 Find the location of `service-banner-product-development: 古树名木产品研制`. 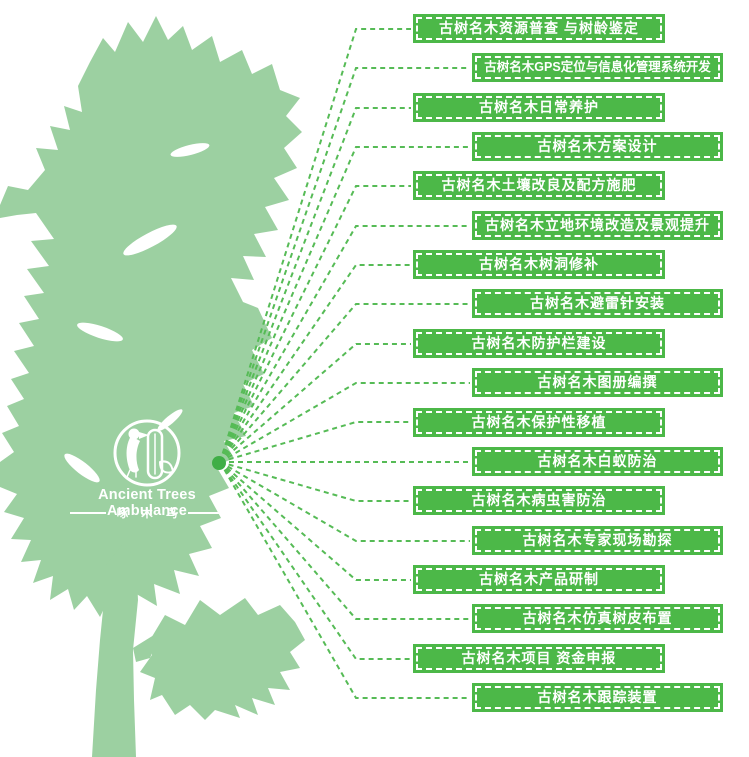

service-banner-product-development: 古树名木产品研制 is located at coordinates (539, 579).